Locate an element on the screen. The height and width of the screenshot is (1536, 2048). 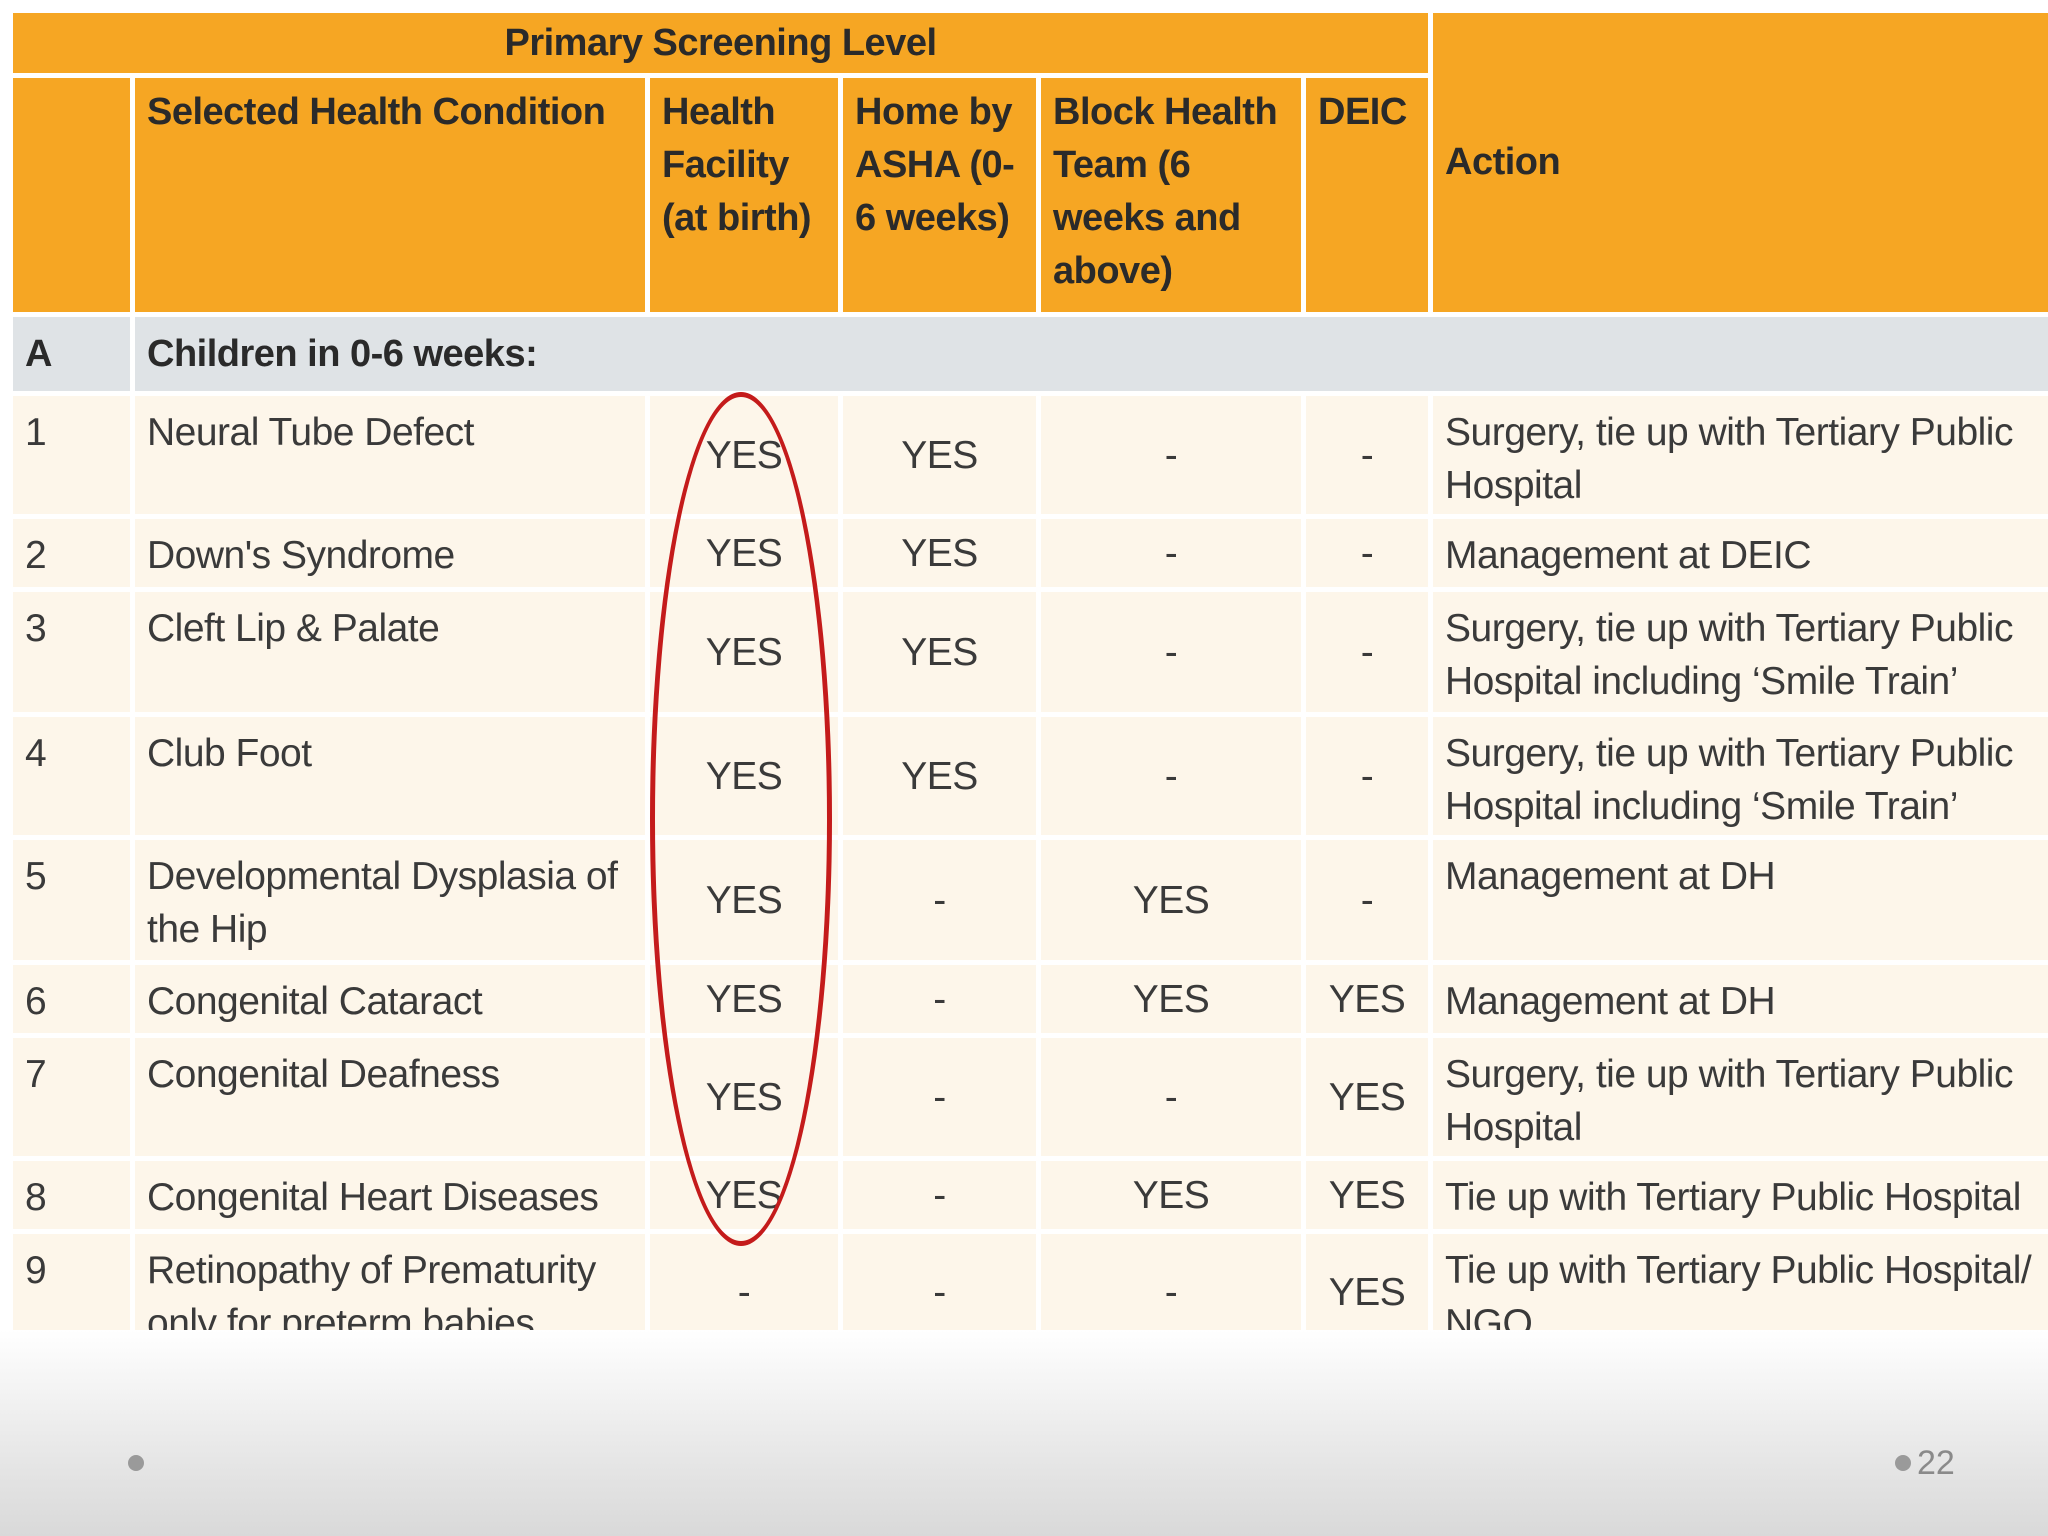
footer-dot-left is located at coordinates (136, 1463).